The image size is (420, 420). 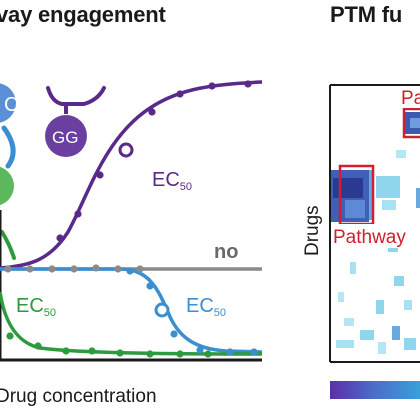 I want to click on gray-data-points, so click(x=74, y=268).